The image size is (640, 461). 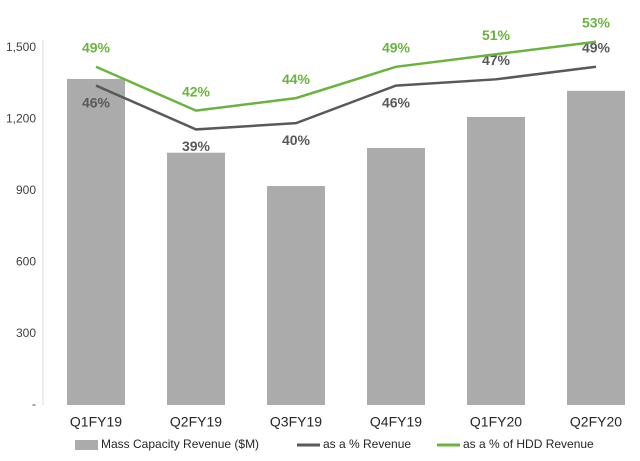 What do you see at coordinates (196, 91) in the screenshot?
I see `data-label: 42%` at bounding box center [196, 91].